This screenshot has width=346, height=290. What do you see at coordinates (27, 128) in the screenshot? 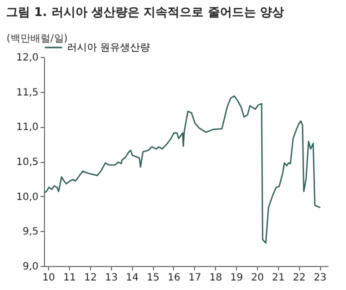
I see `y-tick-label: 11,0` at bounding box center [27, 128].